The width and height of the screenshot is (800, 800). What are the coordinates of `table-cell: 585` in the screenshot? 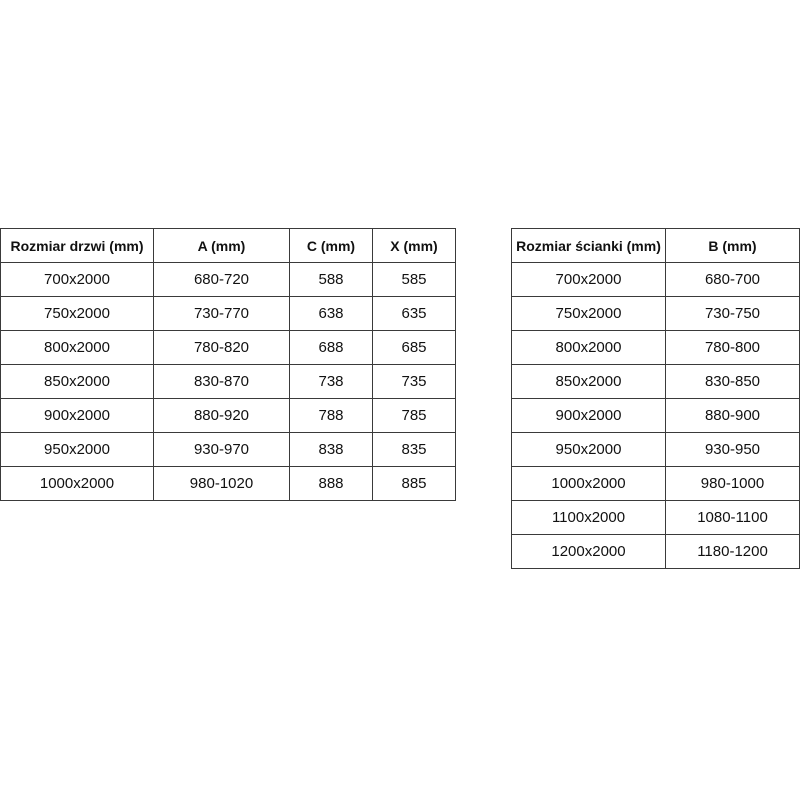 It's located at (414, 279).